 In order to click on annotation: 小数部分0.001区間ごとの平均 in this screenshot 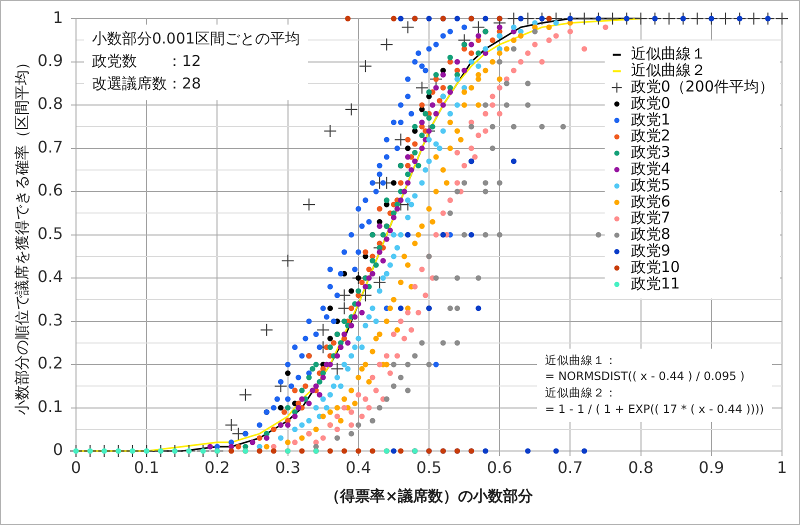, I will do `click(196, 39)`.